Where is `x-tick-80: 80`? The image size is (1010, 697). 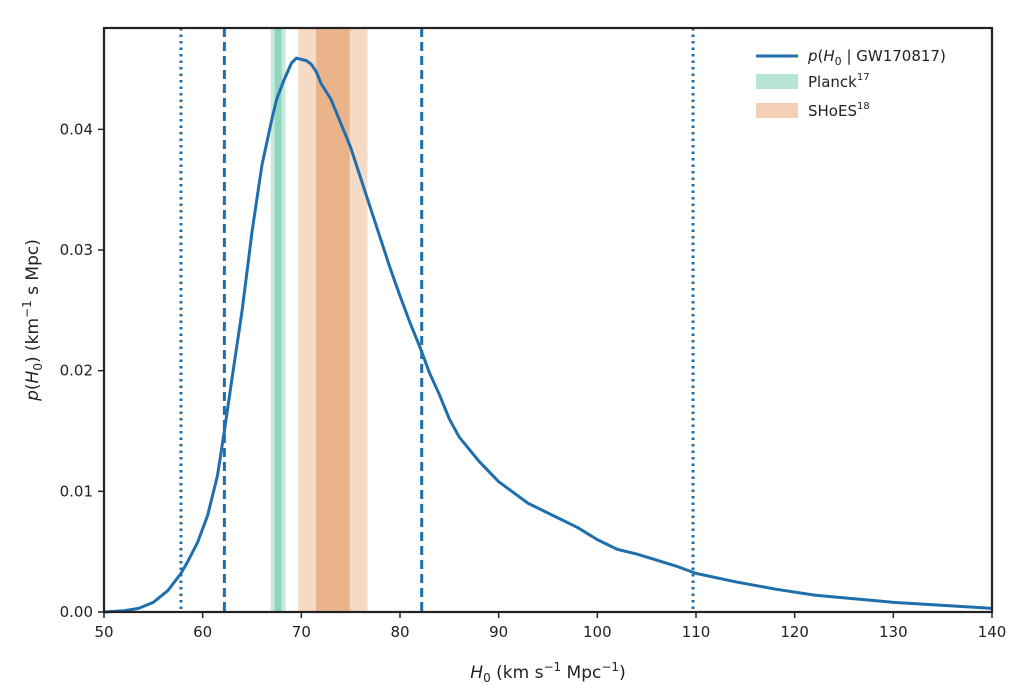
x-tick-80: 80 is located at coordinates (400, 626).